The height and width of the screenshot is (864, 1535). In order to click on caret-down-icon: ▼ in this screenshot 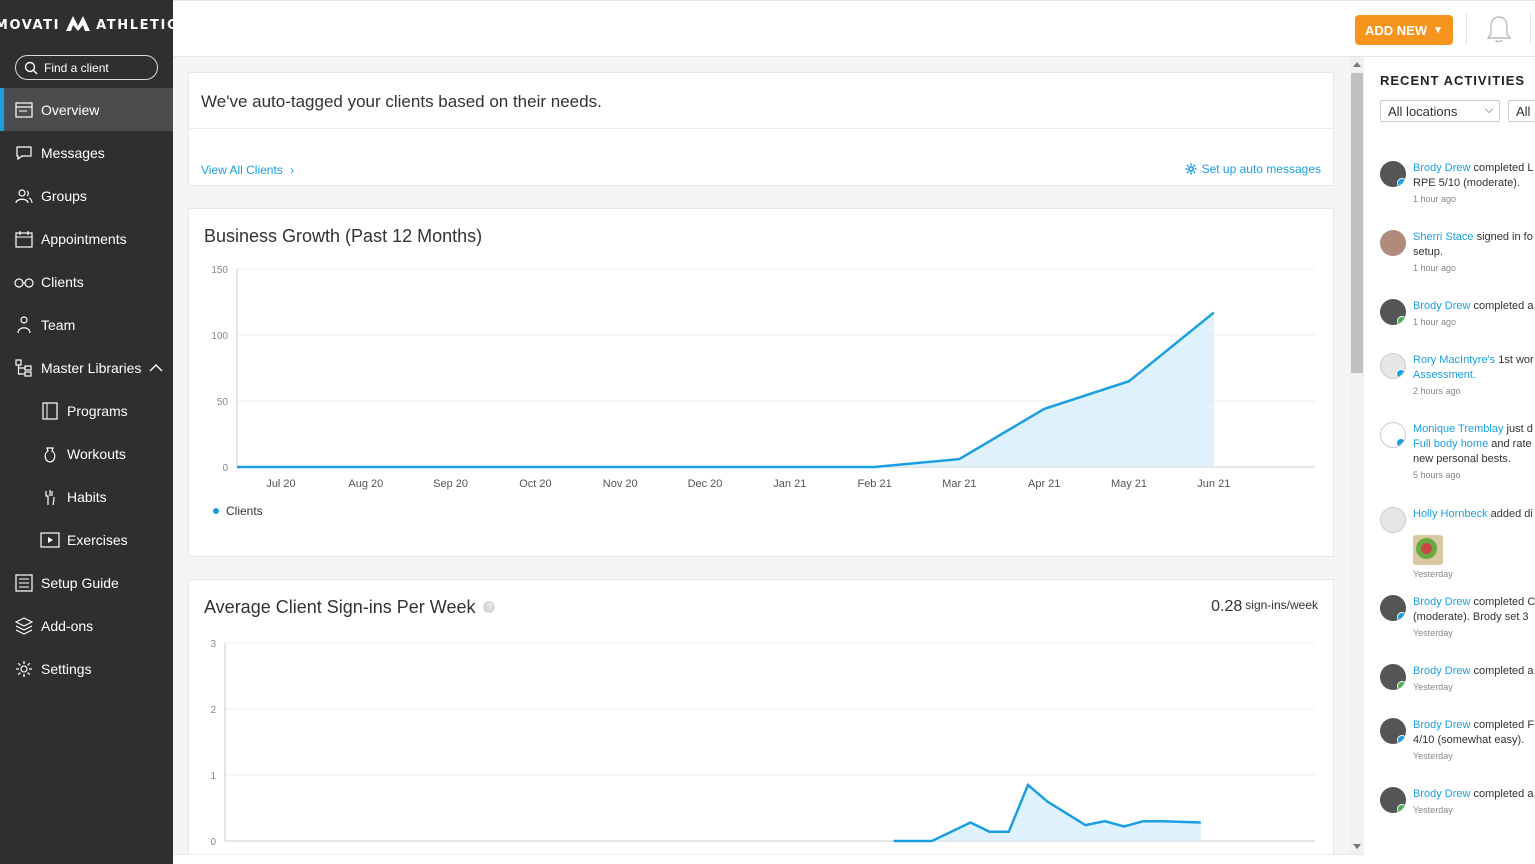, I will do `click(1438, 30)`.